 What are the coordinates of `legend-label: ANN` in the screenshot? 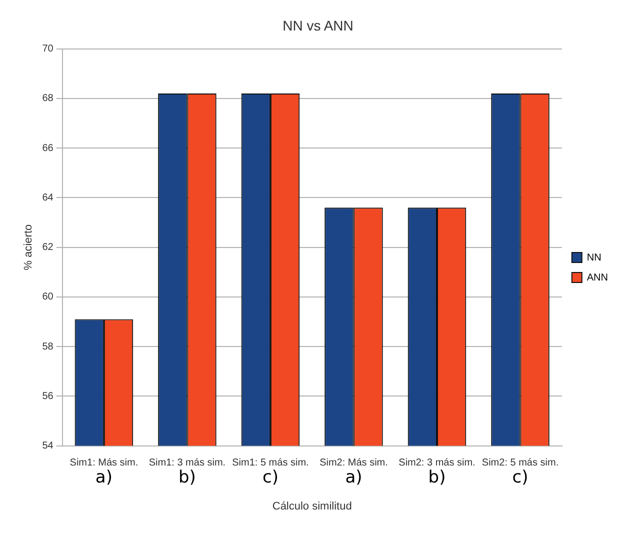 It's located at (597, 278).